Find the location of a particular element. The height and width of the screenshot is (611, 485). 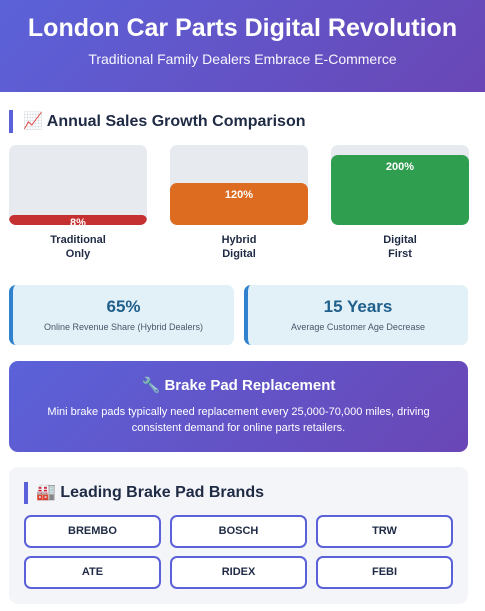

stat-label: Average Customer Age Decrease is located at coordinates (358, 327).